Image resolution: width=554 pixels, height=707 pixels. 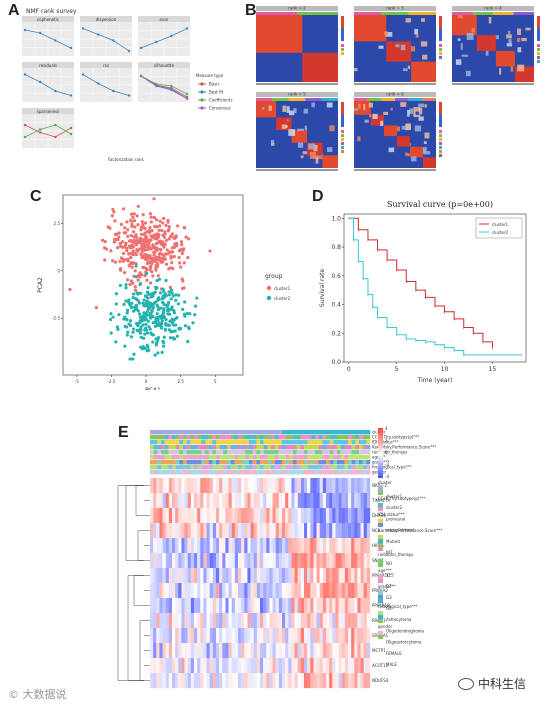 I want to click on legend-a-marker, so click(x=202, y=84).